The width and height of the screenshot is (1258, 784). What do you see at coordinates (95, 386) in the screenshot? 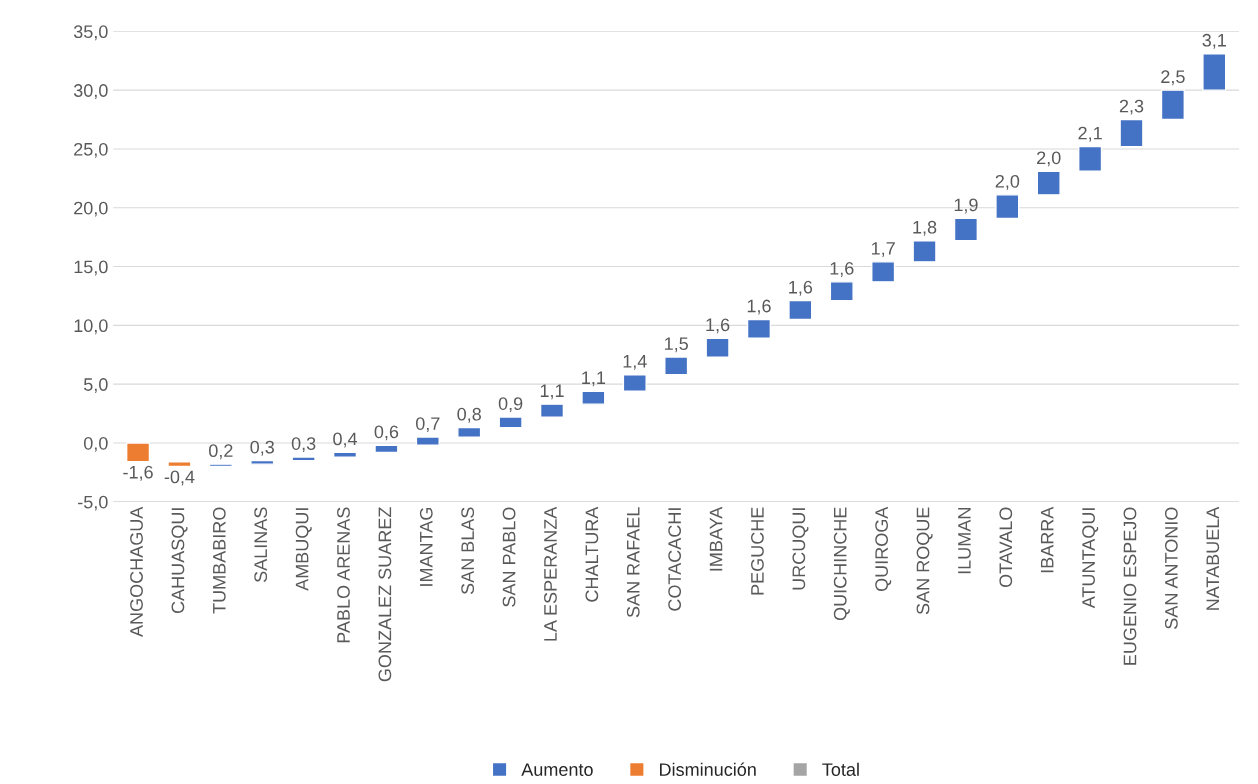
I see `y-tick-label: 5,0` at bounding box center [95, 386].